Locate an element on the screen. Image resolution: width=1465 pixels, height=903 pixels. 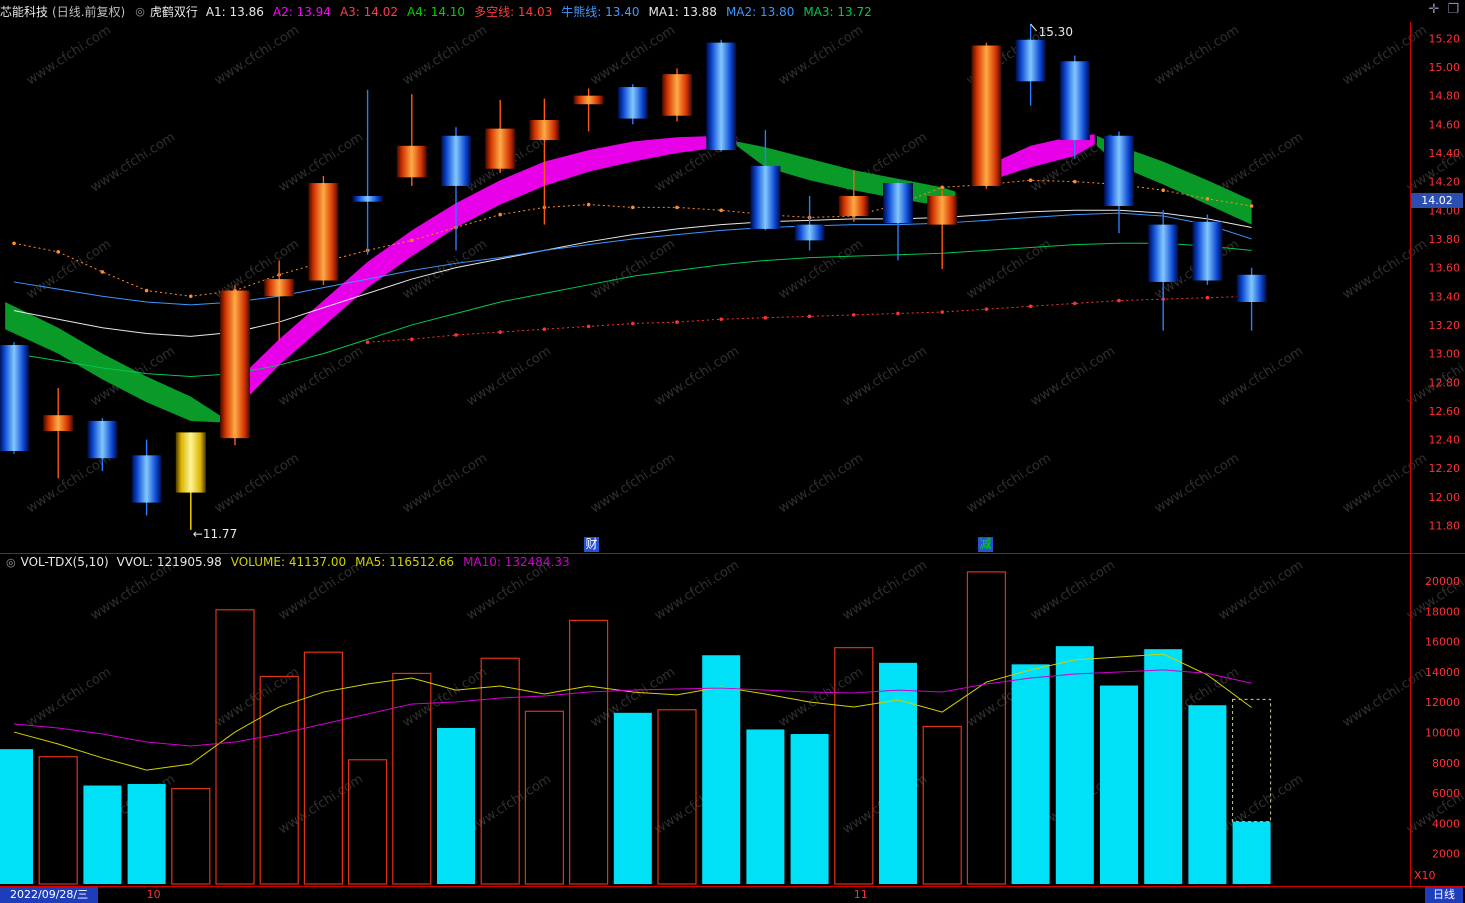
chart-period-label: (日线.前复权) is located at coordinates (89, 11).